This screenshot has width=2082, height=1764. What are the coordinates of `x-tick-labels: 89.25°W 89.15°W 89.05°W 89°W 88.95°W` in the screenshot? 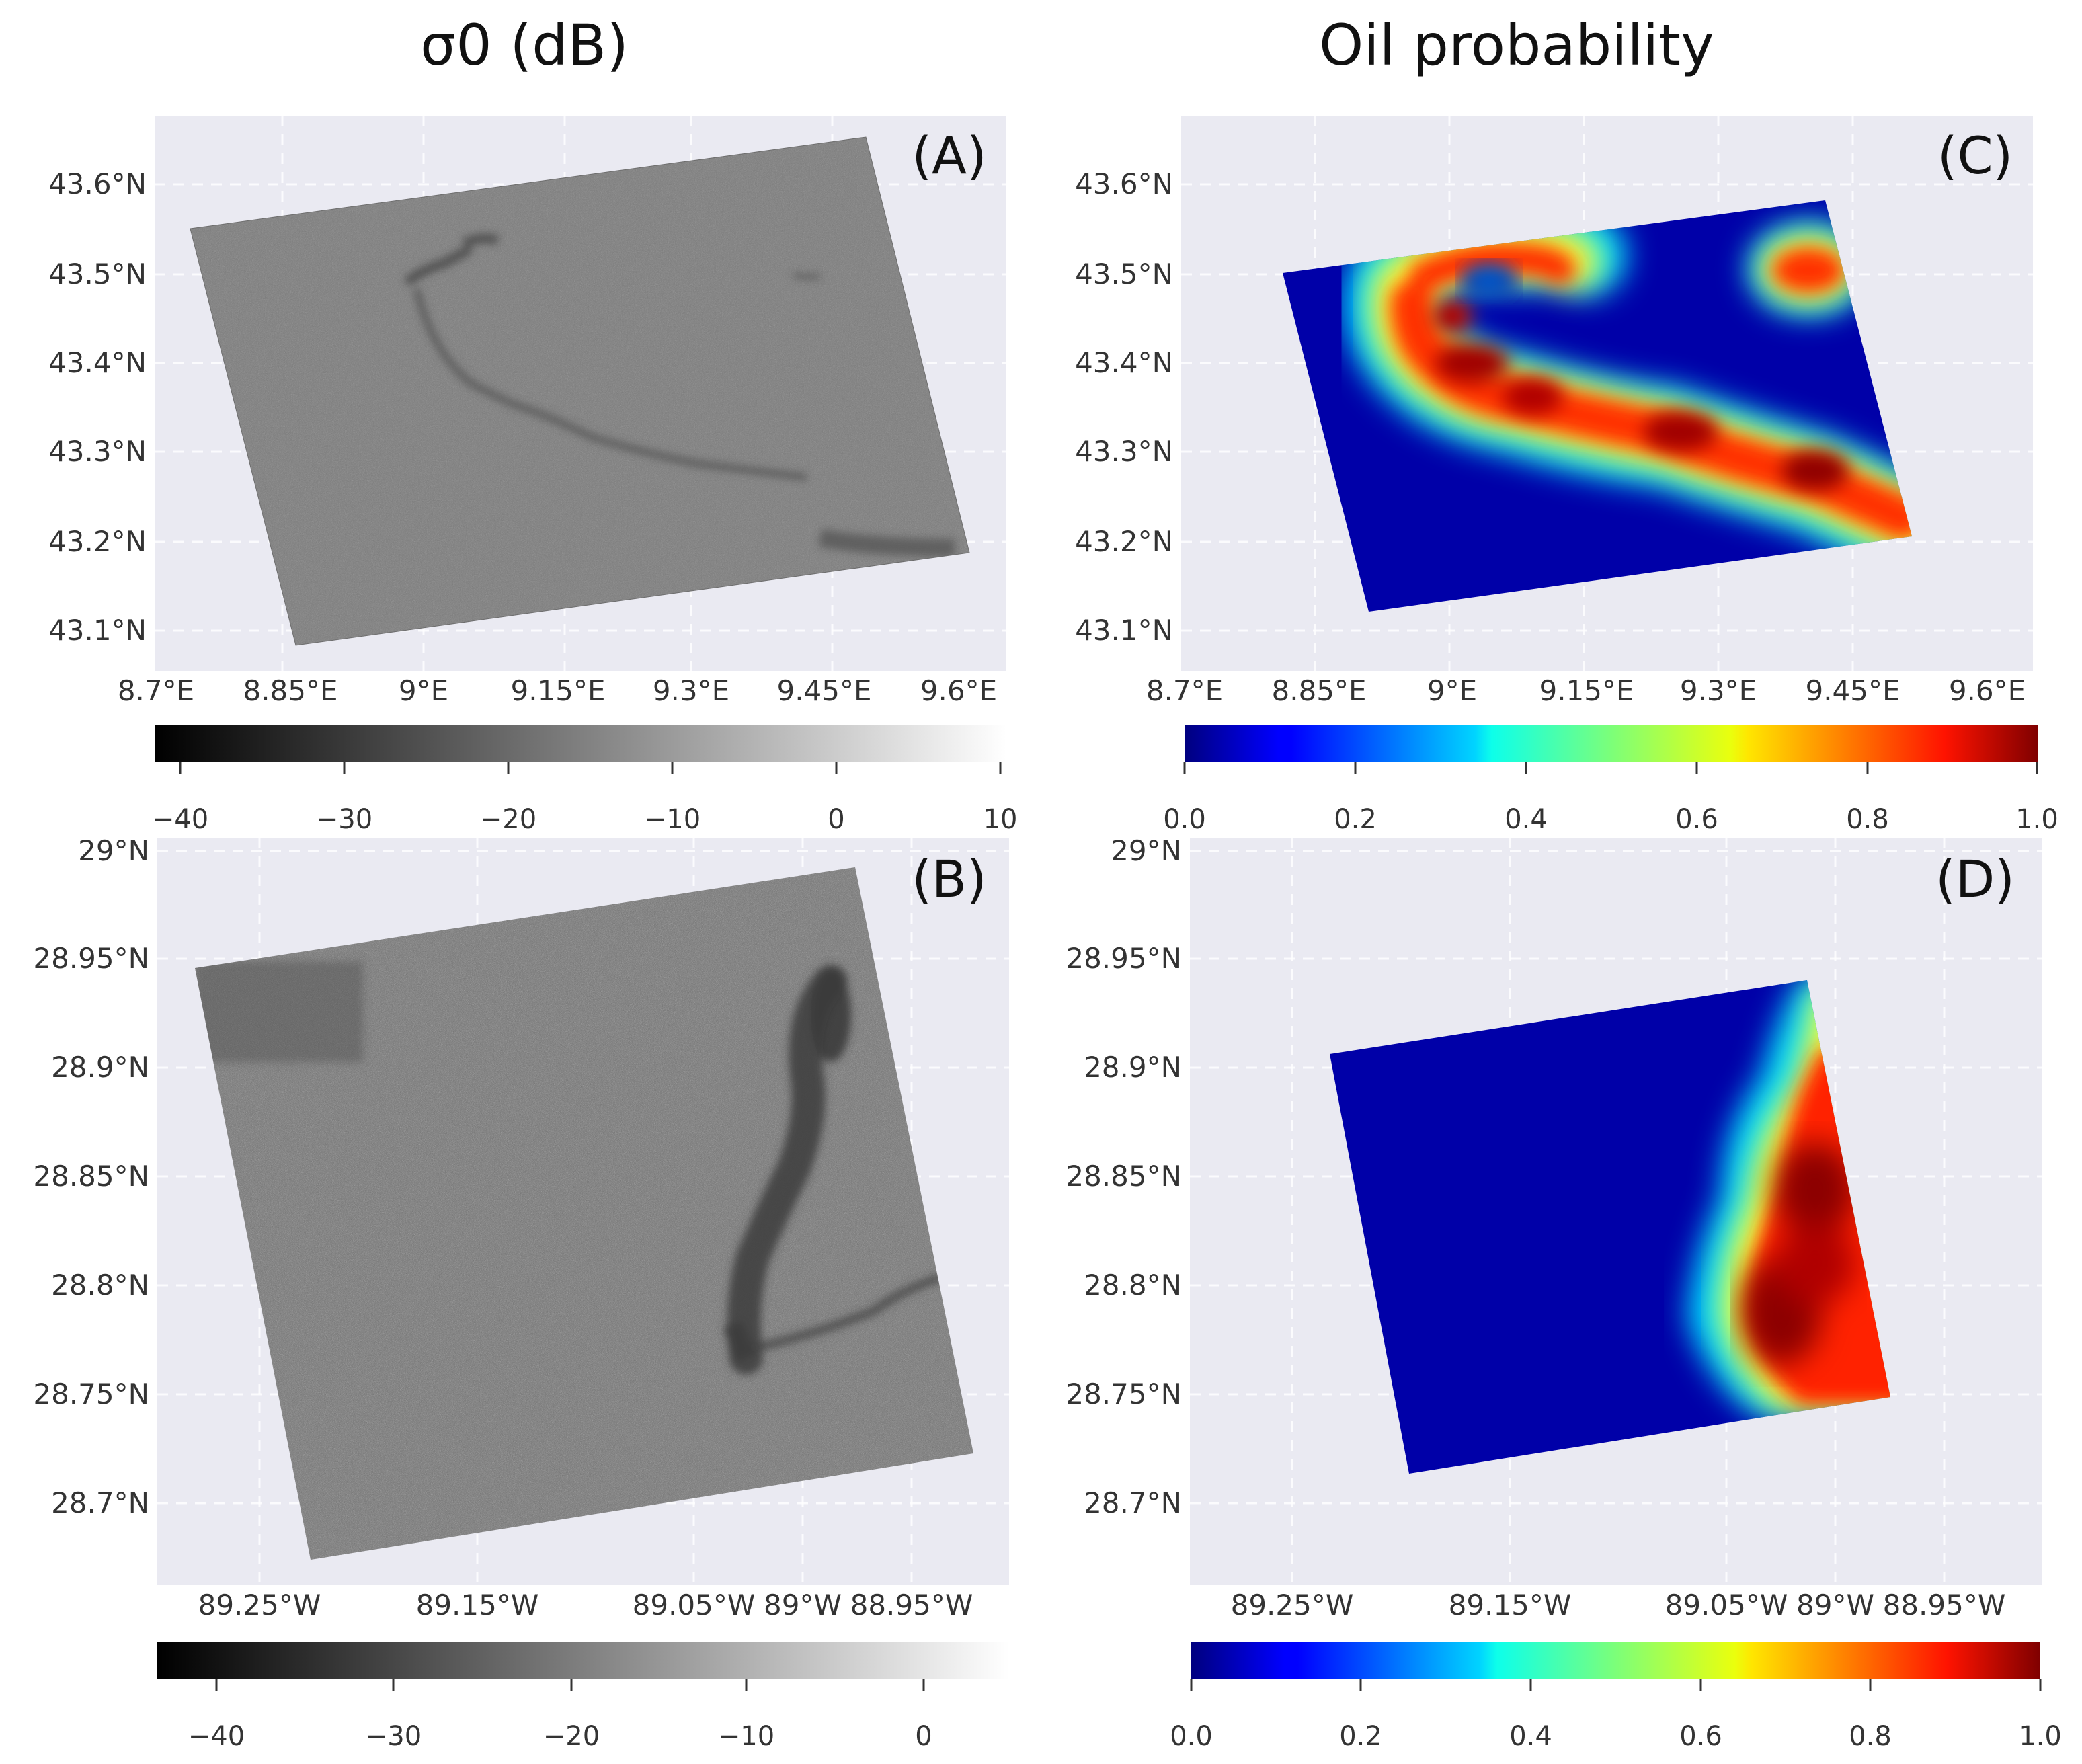 It's located at (1618, 1605).